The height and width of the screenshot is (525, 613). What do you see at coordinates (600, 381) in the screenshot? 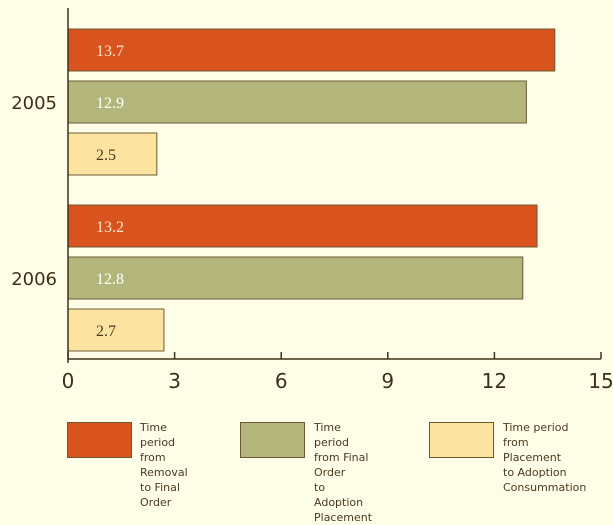
I see `x-tick-label-15: 15` at bounding box center [600, 381].